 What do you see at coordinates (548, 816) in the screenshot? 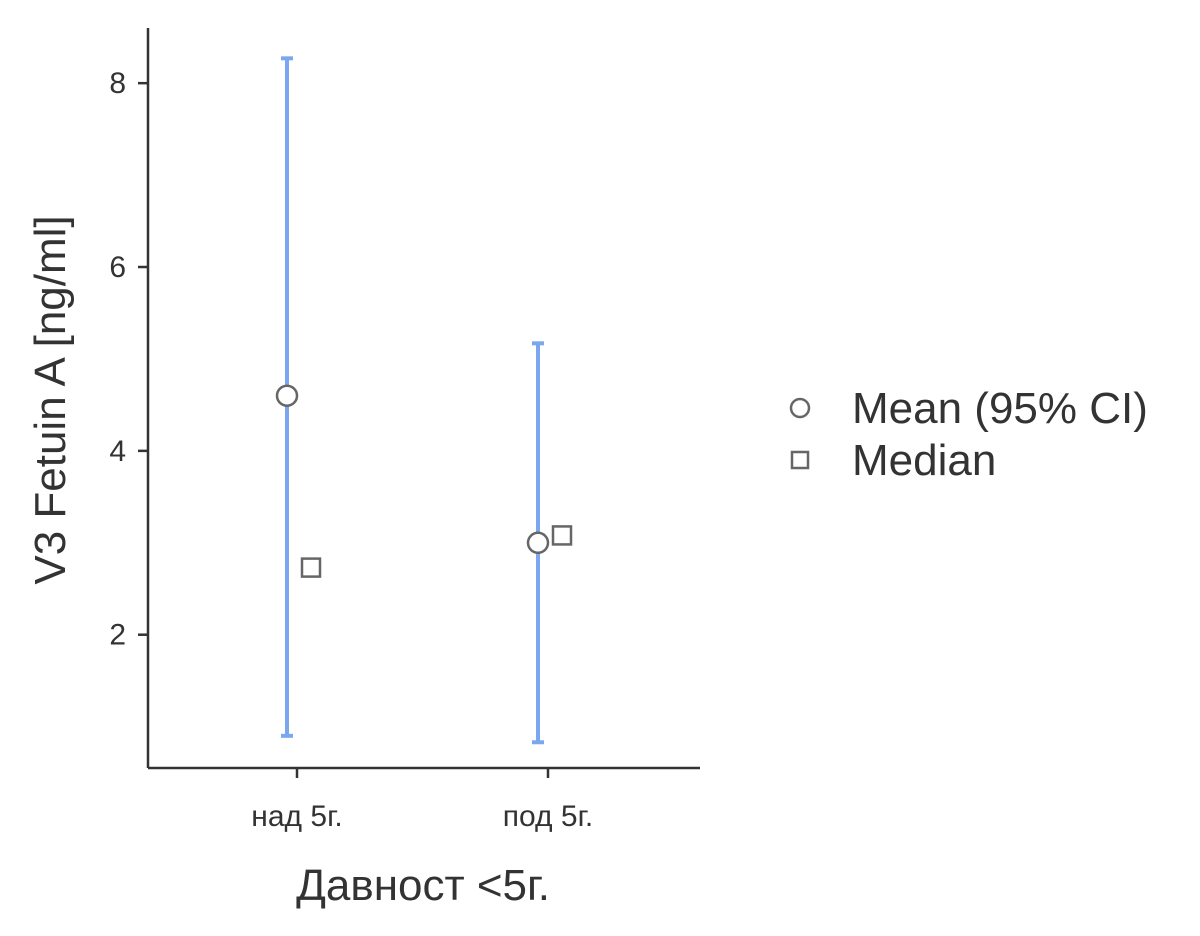
I see `x-tick-label: под 5г.` at bounding box center [548, 816].